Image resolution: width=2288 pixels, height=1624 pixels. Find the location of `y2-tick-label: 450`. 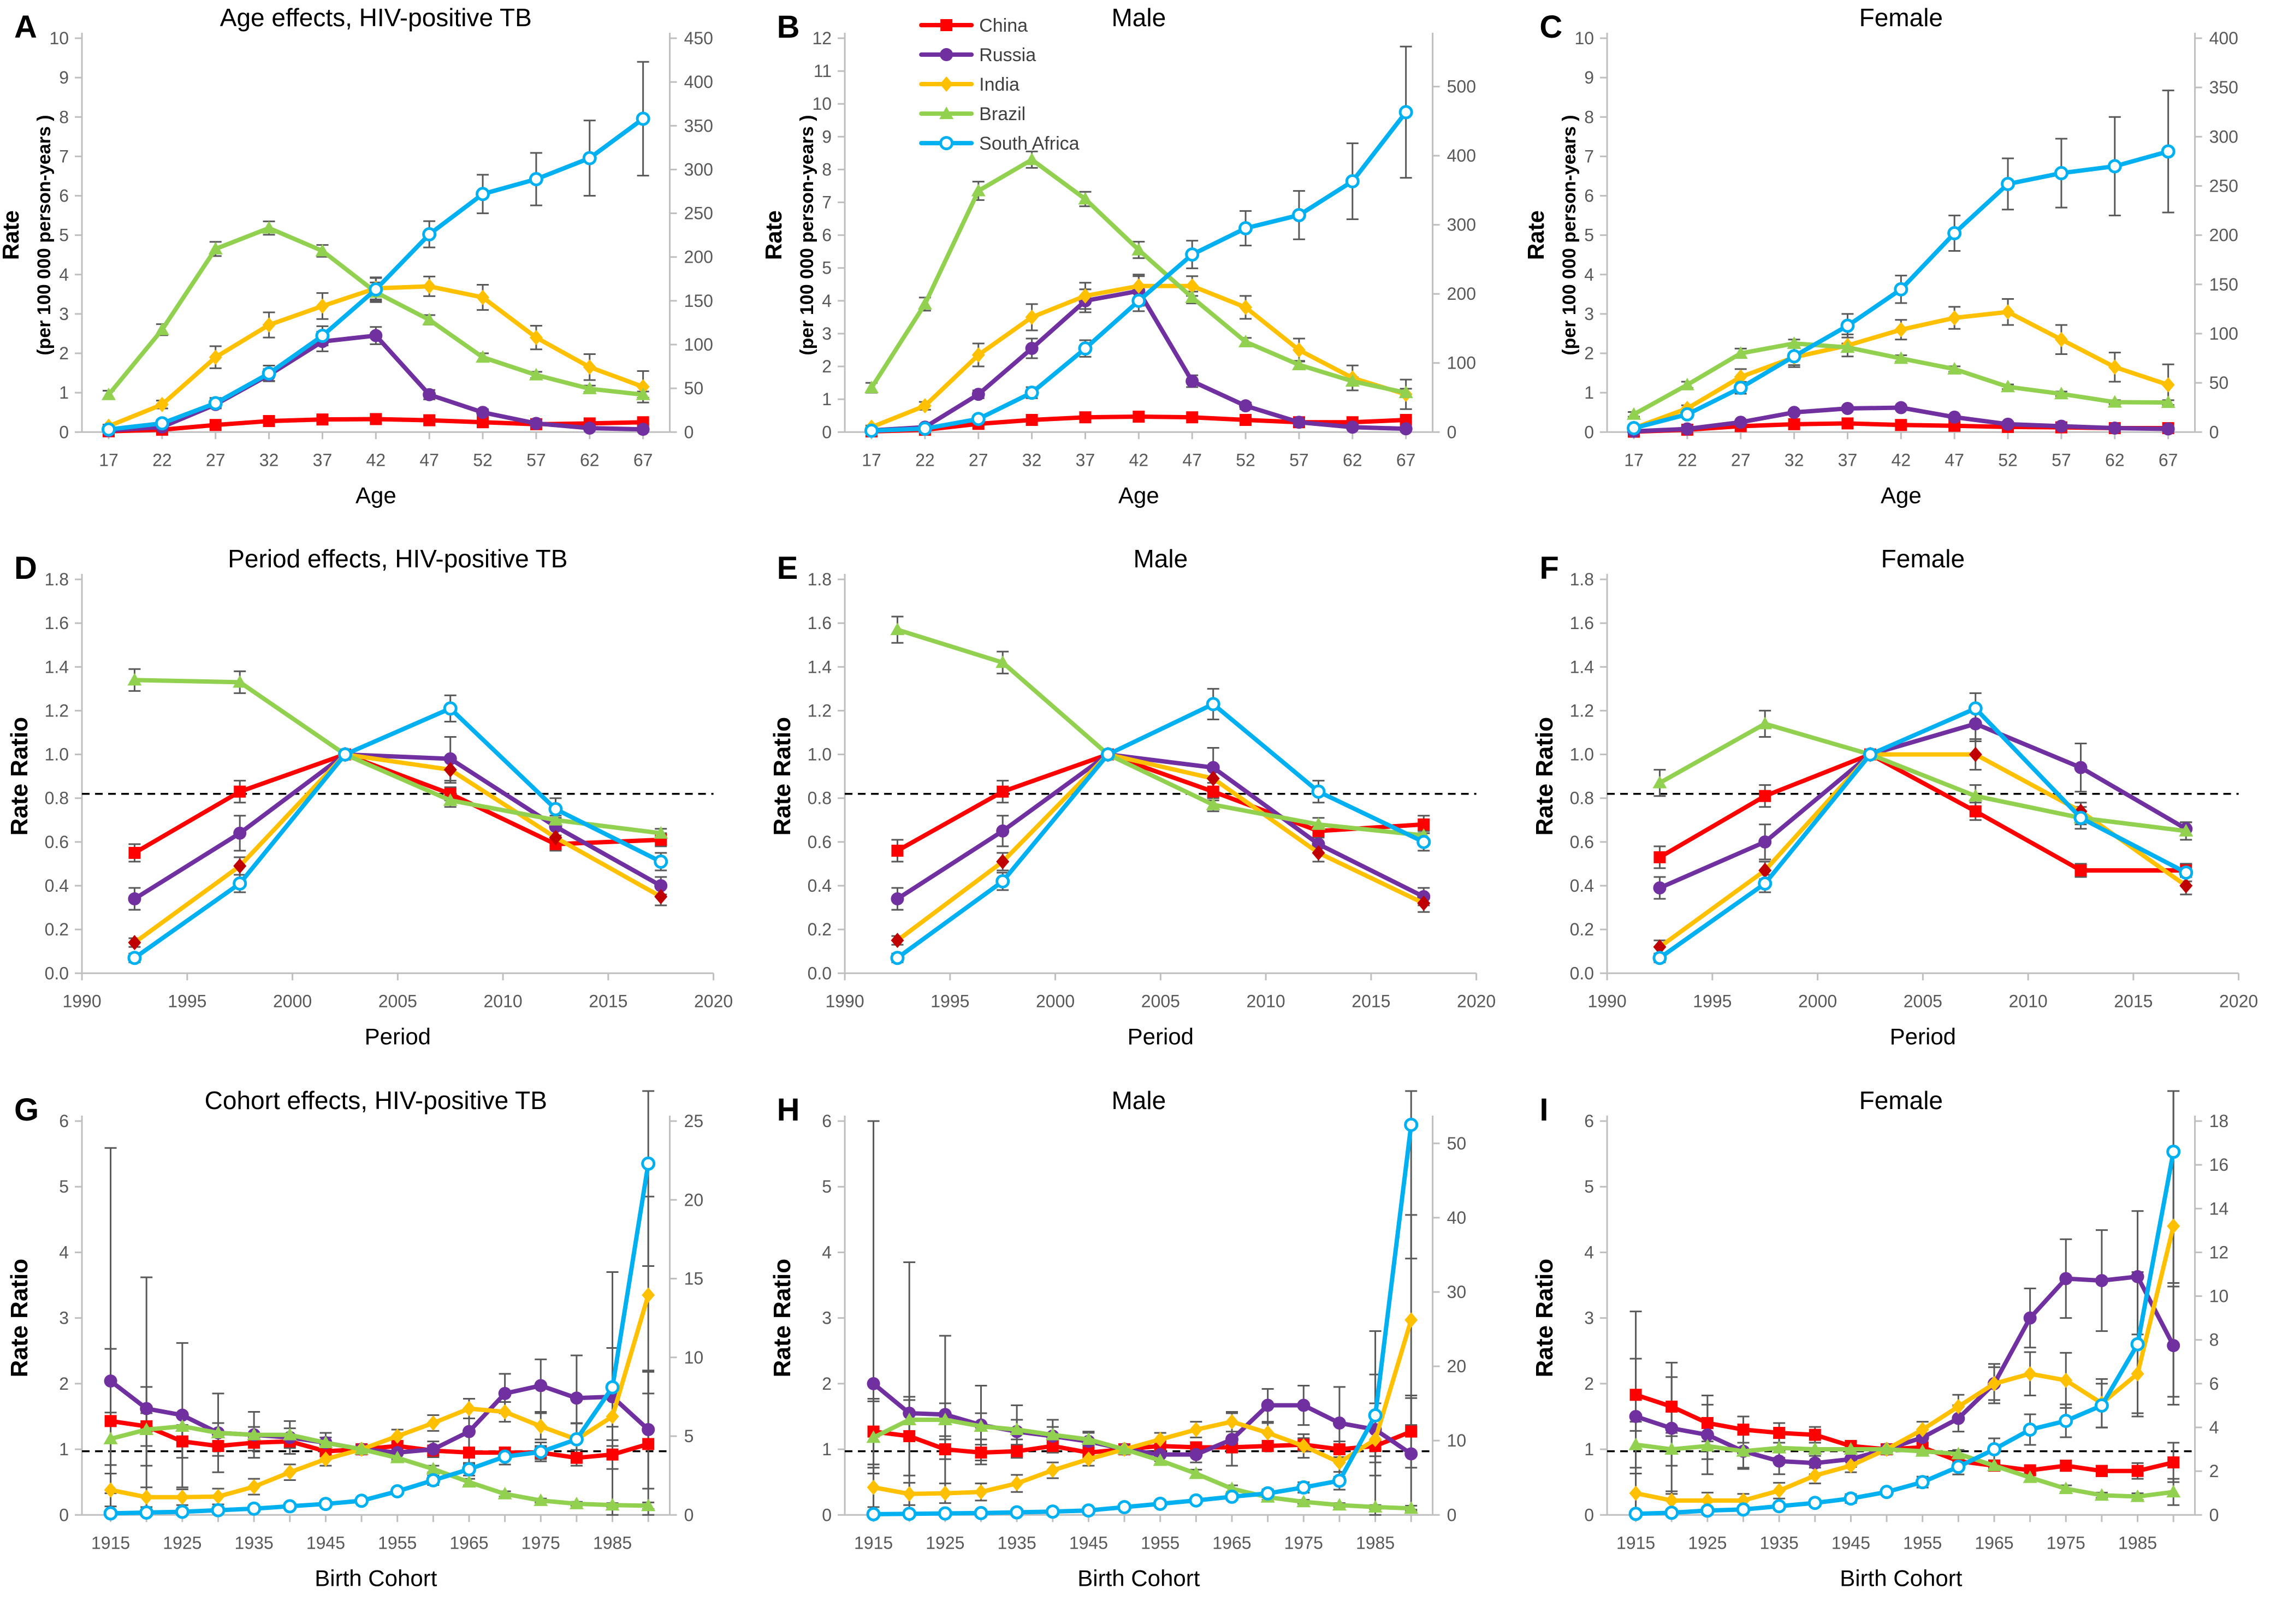

y2-tick-label: 450 is located at coordinates (698, 38).